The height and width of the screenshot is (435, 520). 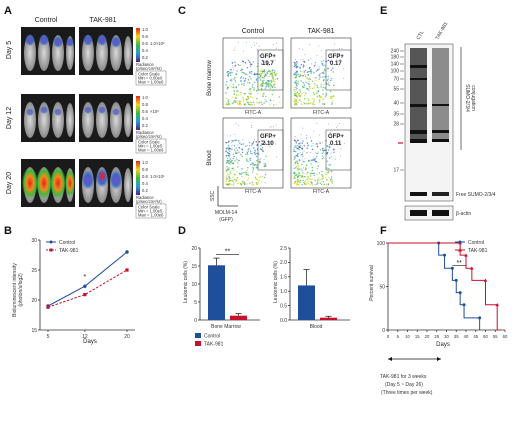 What do you see at coordinates (396, 90) in the screenshot?
I see `mw-marker-55: 55` at bounding box center [396, 90].